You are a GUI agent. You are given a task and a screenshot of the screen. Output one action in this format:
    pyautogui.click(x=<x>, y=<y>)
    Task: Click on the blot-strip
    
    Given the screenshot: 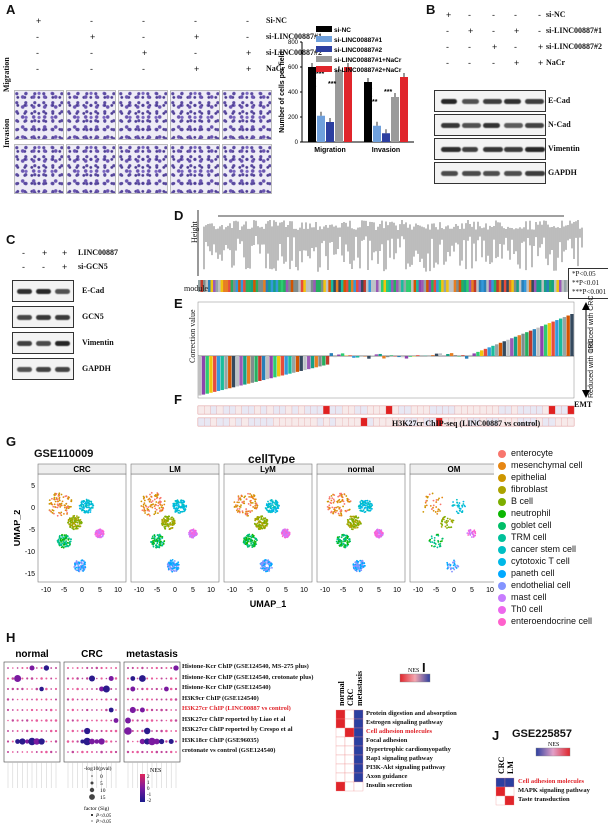 What is the action you would take?
    pyautogui.click(x=43, y=291)
    